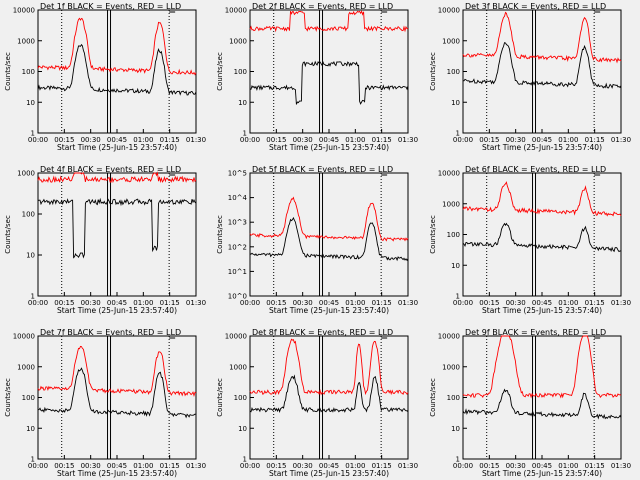 The height and width of the screenshot is (480, 640). I want to click on y-tick-label: 10^0, so click(237, 297).